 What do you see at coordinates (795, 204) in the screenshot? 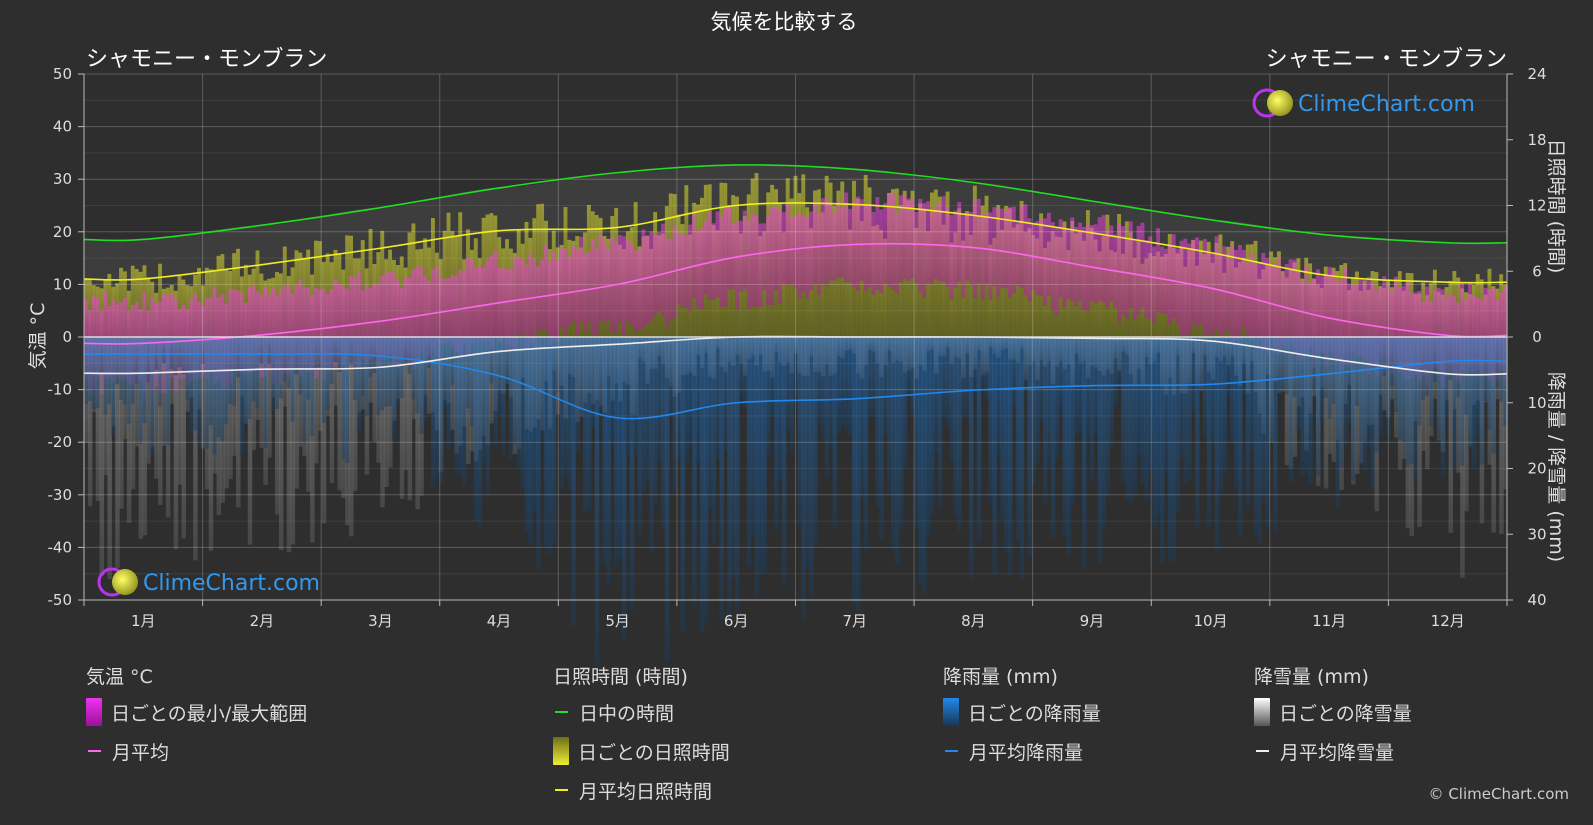
I see `daylight-line` at bounding box center [795, 204].